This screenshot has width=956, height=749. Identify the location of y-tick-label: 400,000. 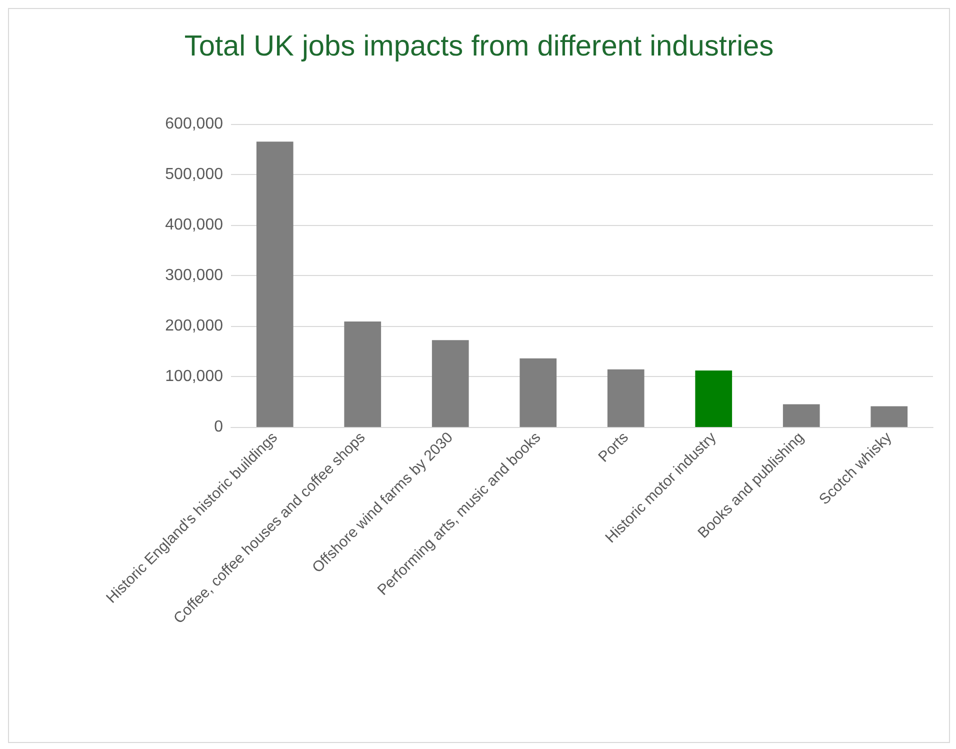
(194, 225).